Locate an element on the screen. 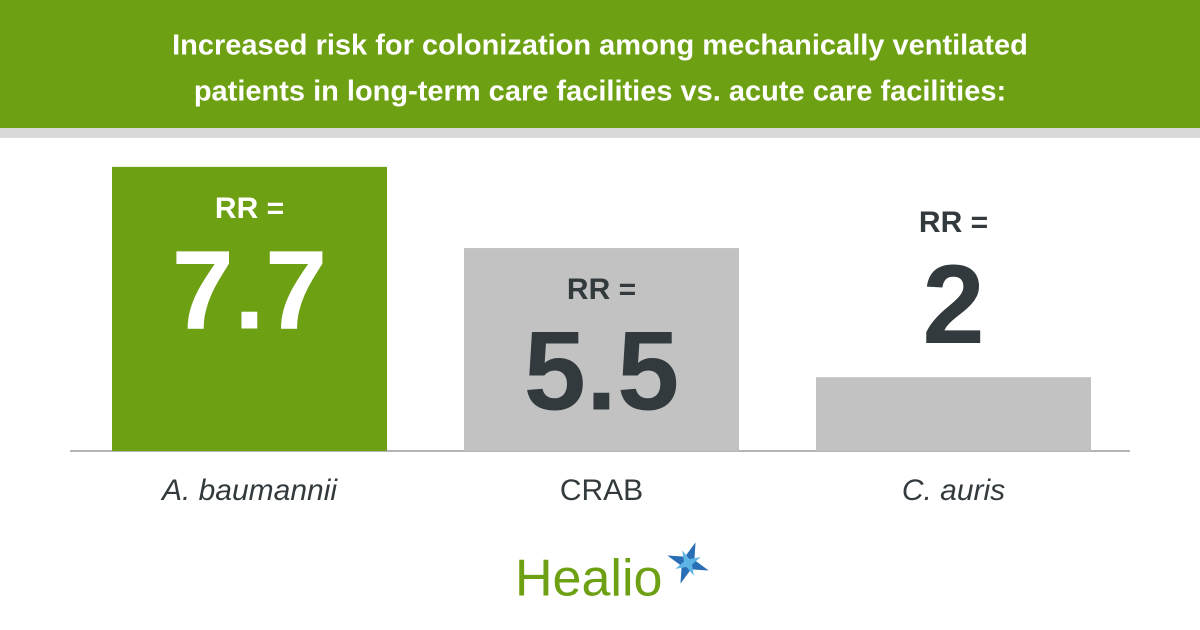 This screenshot has width=1200, height=630. category-label: CRAB is located at coordinates (601, 490).